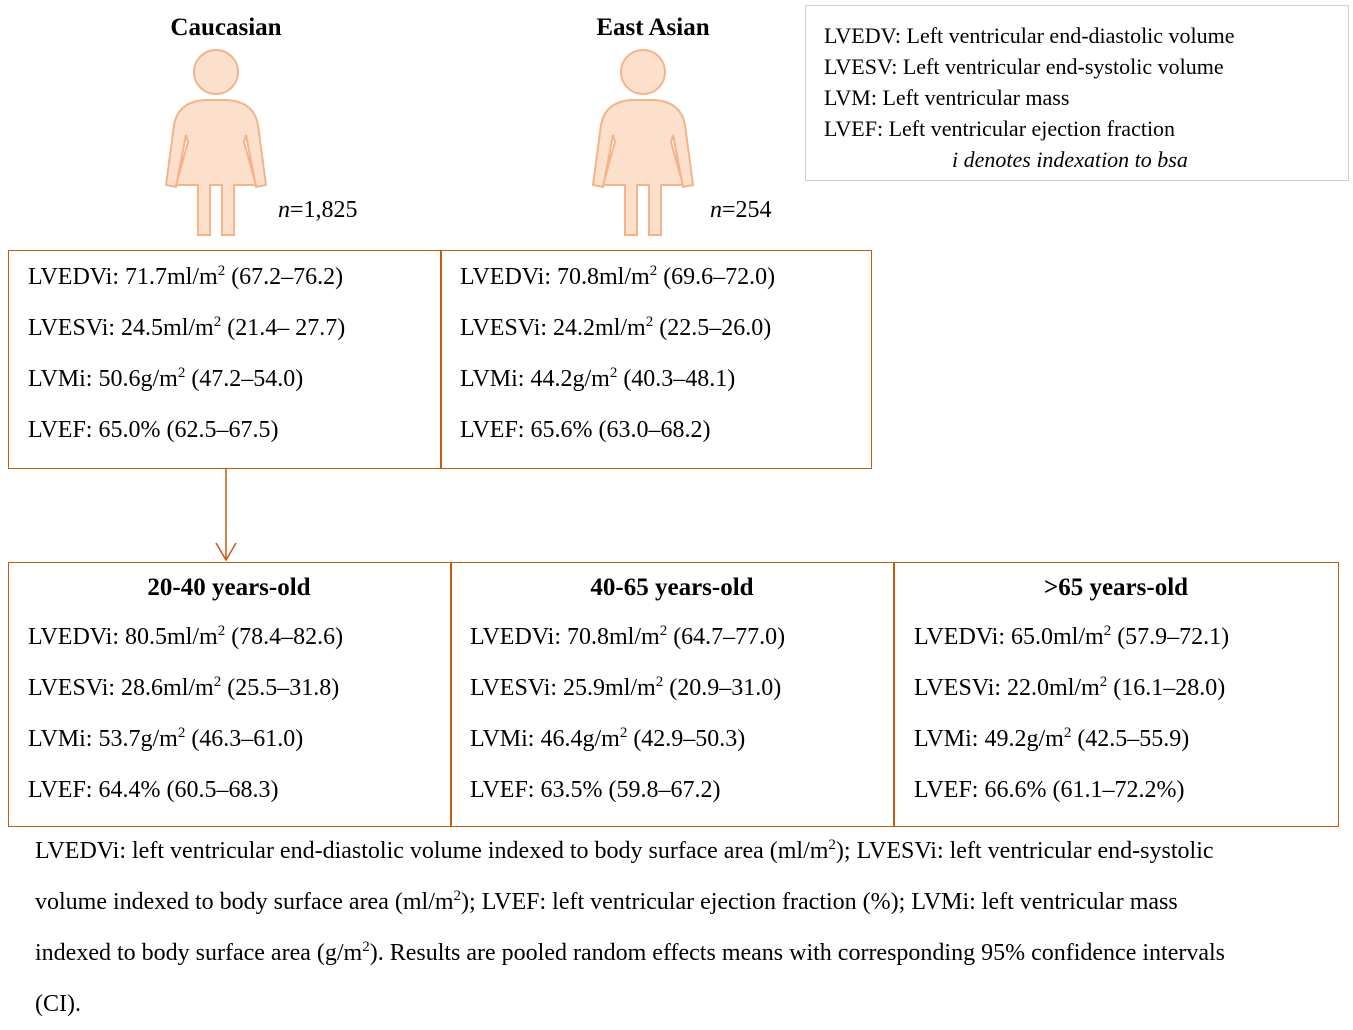 This screenshot has width=1353, height=1030. I want to click on data-row: LVMi: 53.7g/m2 (46.3–61.0), so click(165, 739).